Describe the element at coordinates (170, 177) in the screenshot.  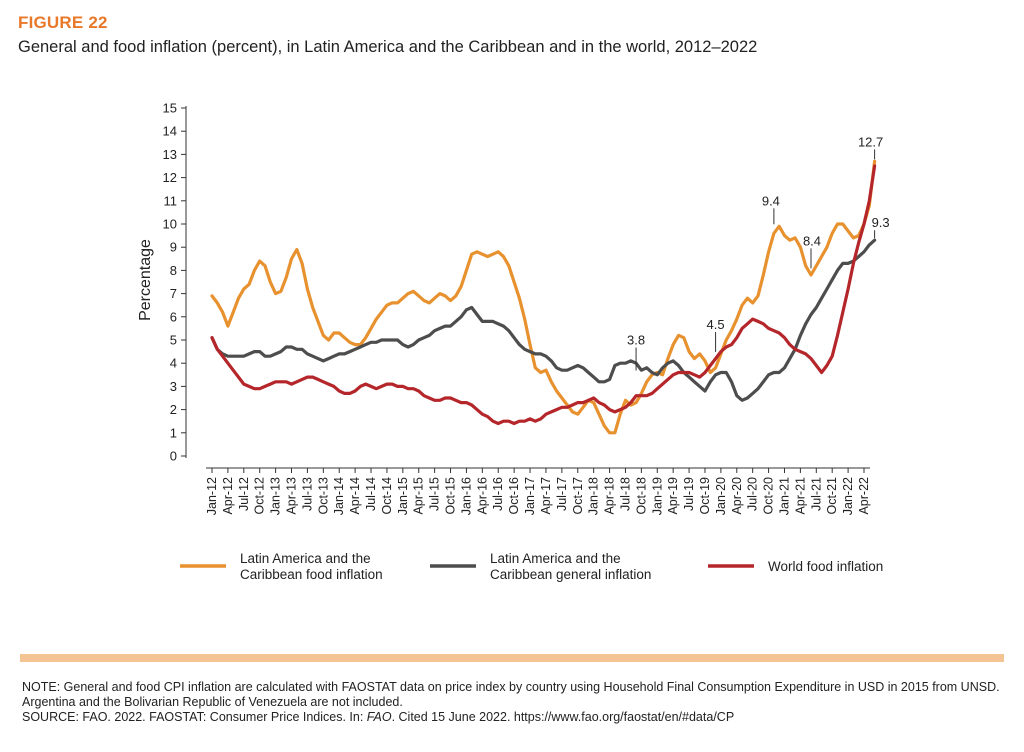
I see `y-tick-label: 12` at that location.